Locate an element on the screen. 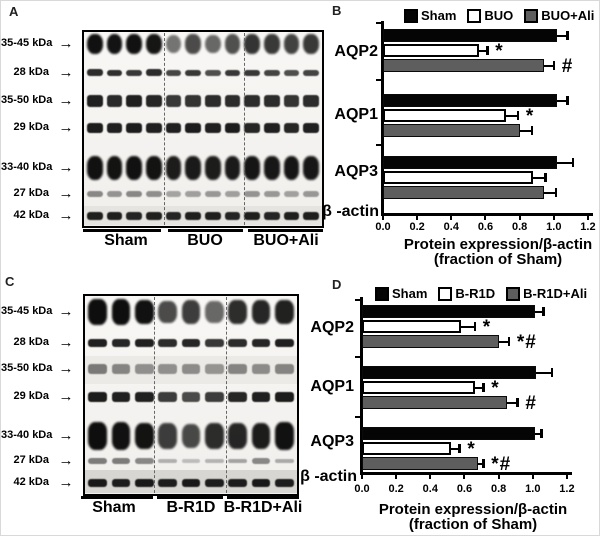 The height and width of the screenshot is (536, 600). bar-b-r1d-aqp2 is located at coordinates (412, 326).